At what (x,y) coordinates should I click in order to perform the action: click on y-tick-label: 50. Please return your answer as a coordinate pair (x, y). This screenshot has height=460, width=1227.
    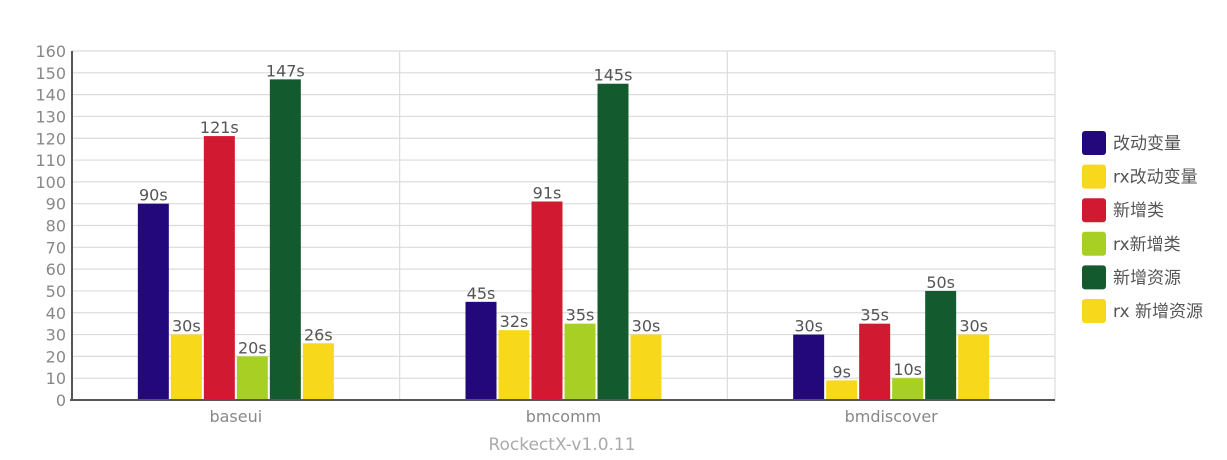
    Looking at the image, I should click on (56, 291).